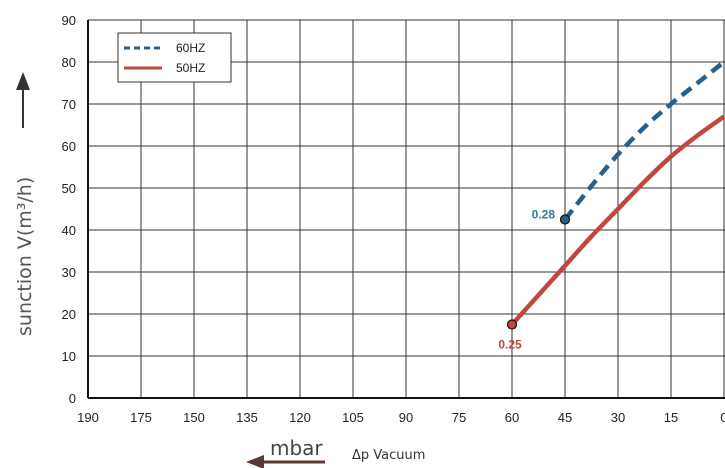 The image size is (725, 468). What do you see at coordinates (406, 417) in the screenshot?
I see `x-tick-label: 90` at bounding box center [406, 417].